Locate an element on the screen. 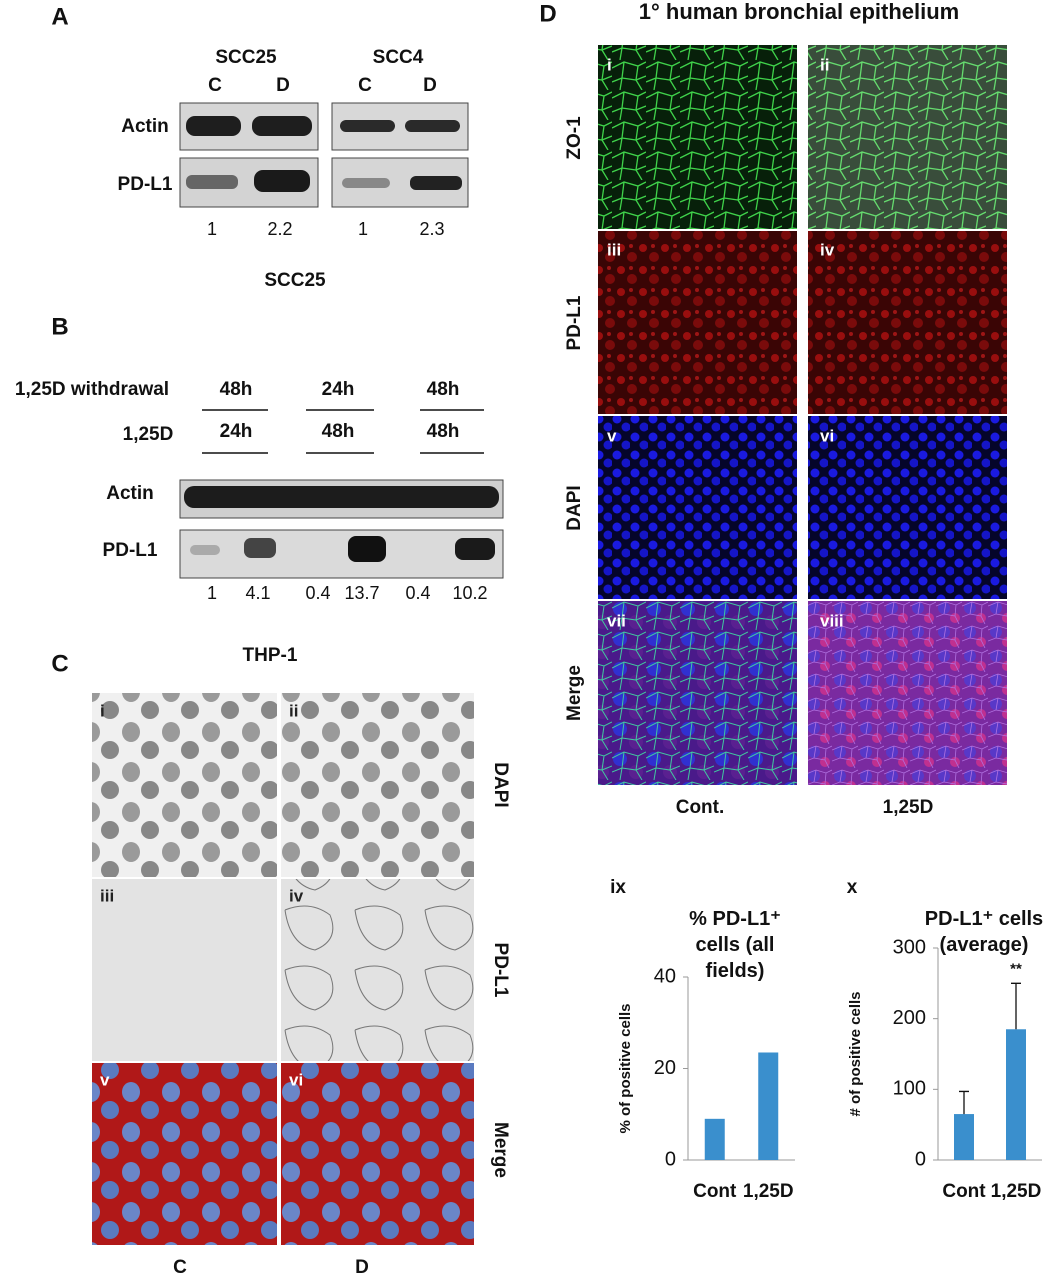  band-quantification: 2.3 is located at coordinates (431, 229).